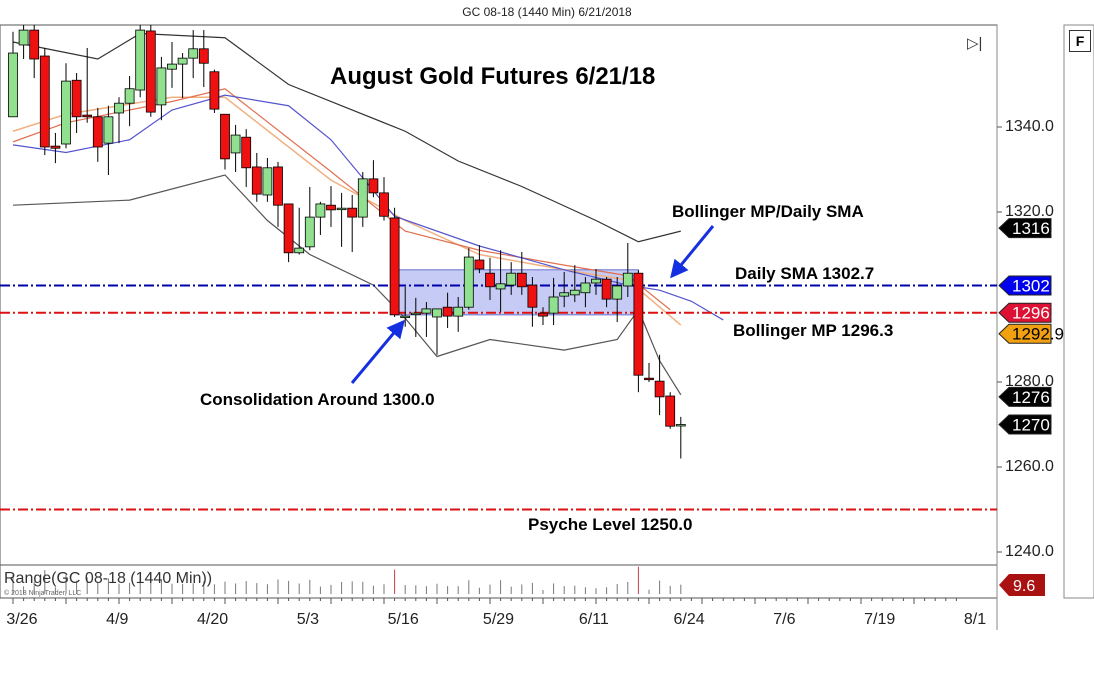 This screenshot has width=1094, height=682. I want to click on annotation-consolidation: Consolidation Around 1300.0, so click(317, 399).